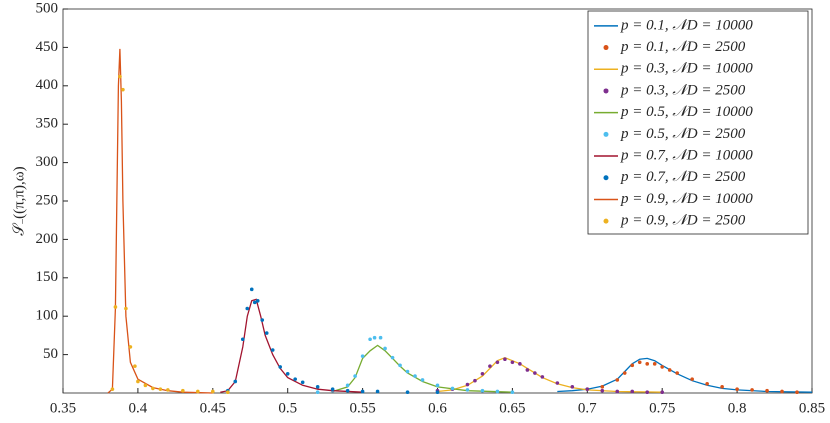 Image resolution: width=830 pixels, height=423 pixels. I want to click on y-tick-label: 150, so click(47, 277).